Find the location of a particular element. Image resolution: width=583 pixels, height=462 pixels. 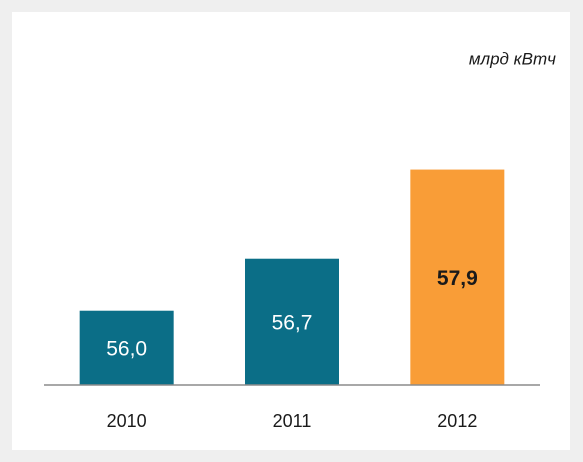

unit-label: млрд кВтч is located at coordinates (512, 58).